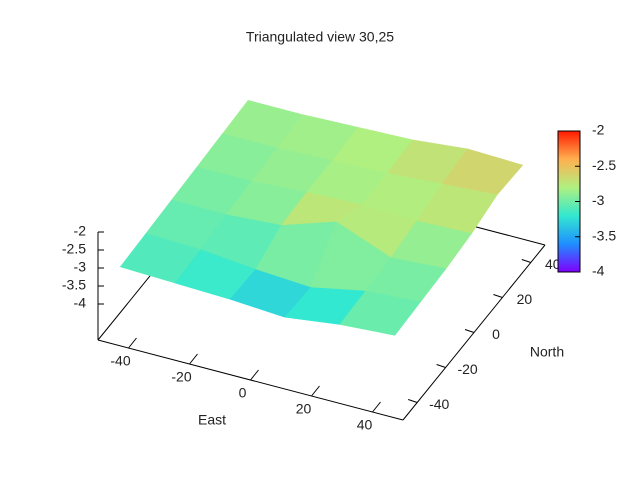  I want to click on y-tick-label: -40, so click(439, 404).